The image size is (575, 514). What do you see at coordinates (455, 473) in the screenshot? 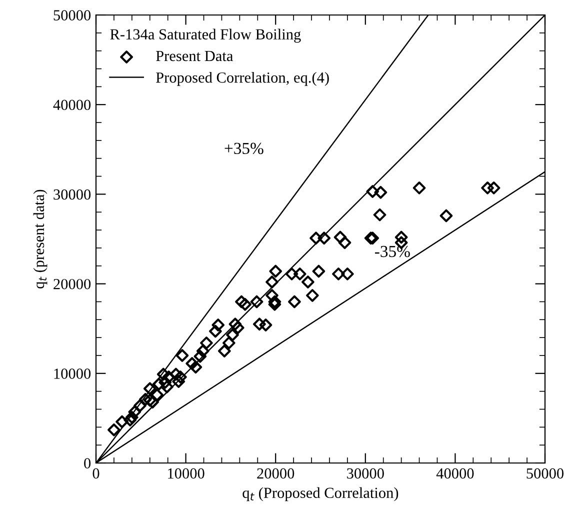
I see `x-tick-label: 40000` at bounding box center [455, 473].